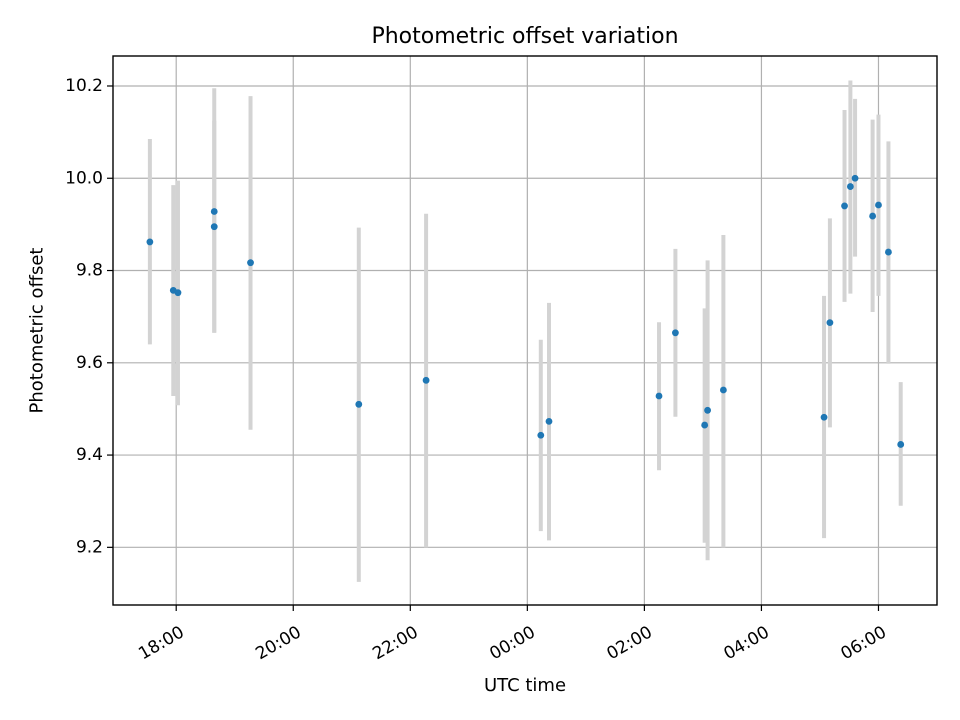  What do you see at coordinates (89, 271) in the screenshot?
I see `y-tick-label: 9.8` at bounding box center [89, 271].